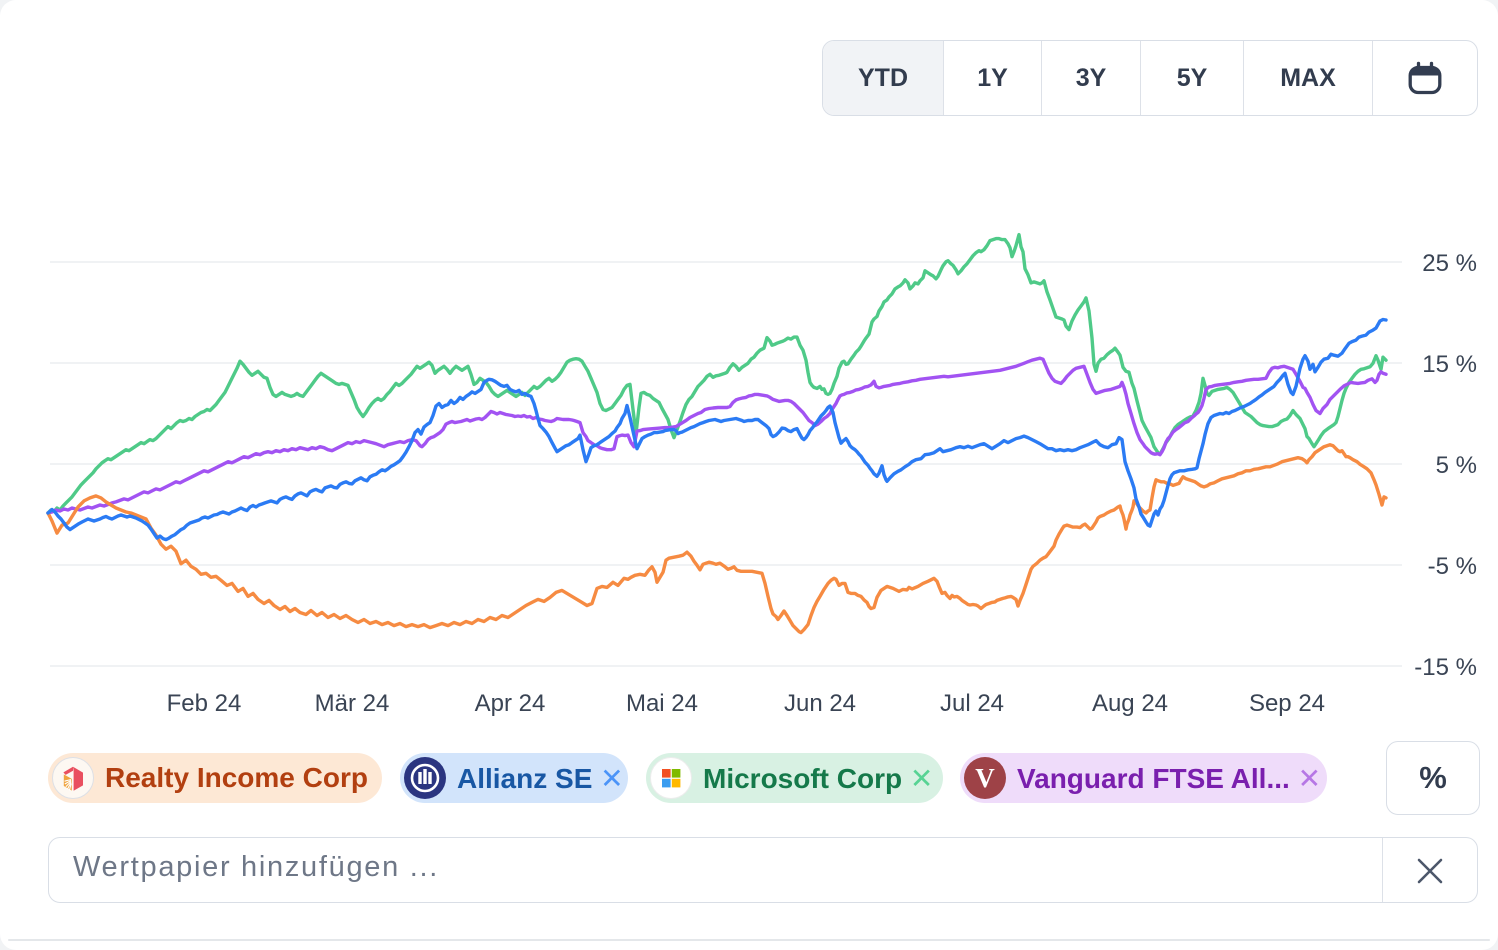  What do you see at coordinates (985, 778) in the screenshot?
I see `svg-text: V` at bounding box center [985, 778].